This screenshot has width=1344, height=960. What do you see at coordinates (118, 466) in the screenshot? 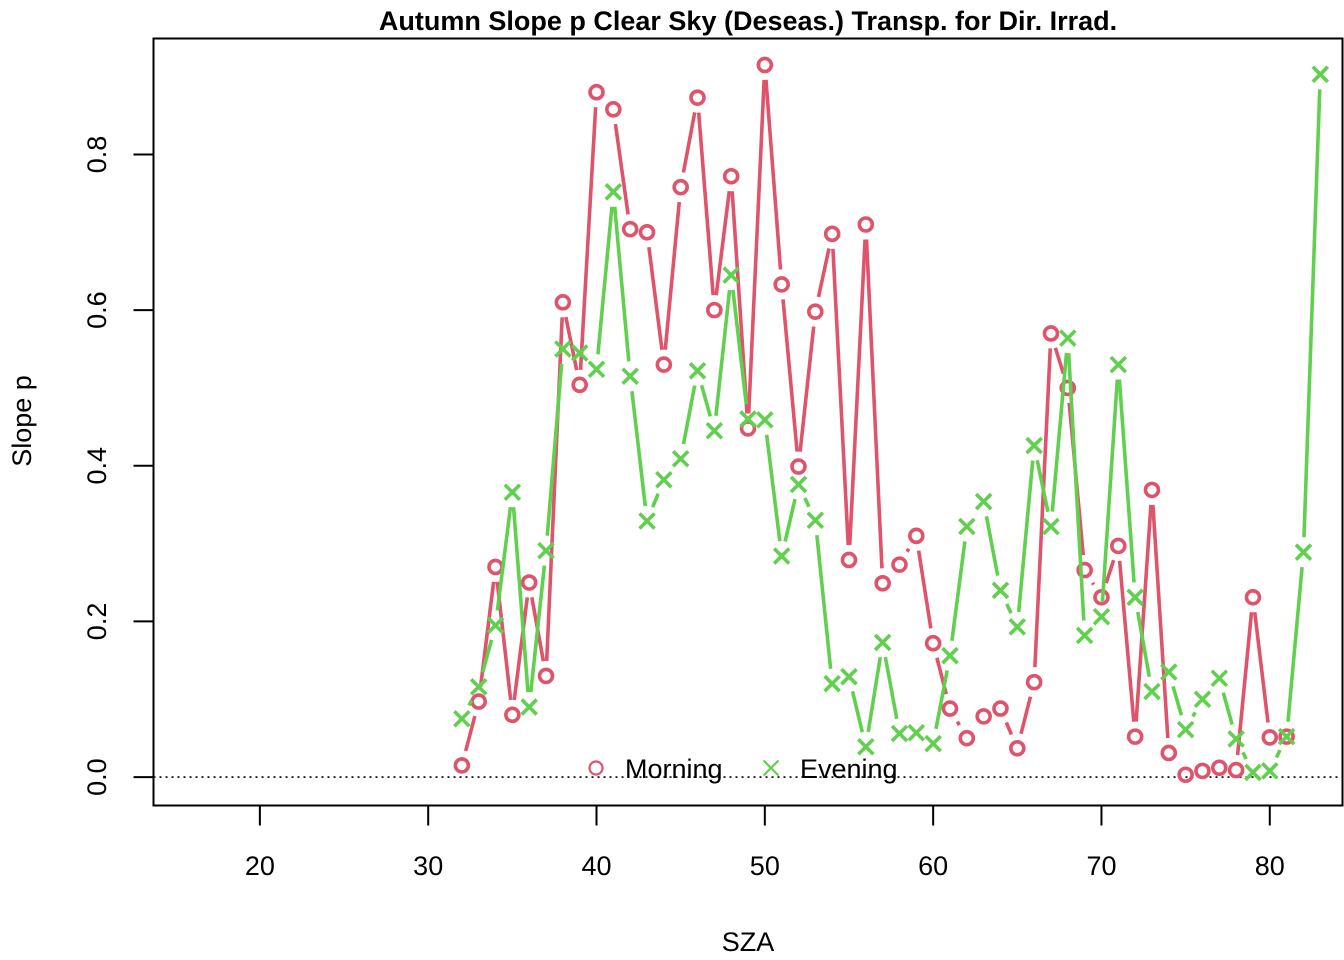
I see `y-axis: 0.0 0.2 0.4 0.6 0.8` at bounding box center [118, 466].